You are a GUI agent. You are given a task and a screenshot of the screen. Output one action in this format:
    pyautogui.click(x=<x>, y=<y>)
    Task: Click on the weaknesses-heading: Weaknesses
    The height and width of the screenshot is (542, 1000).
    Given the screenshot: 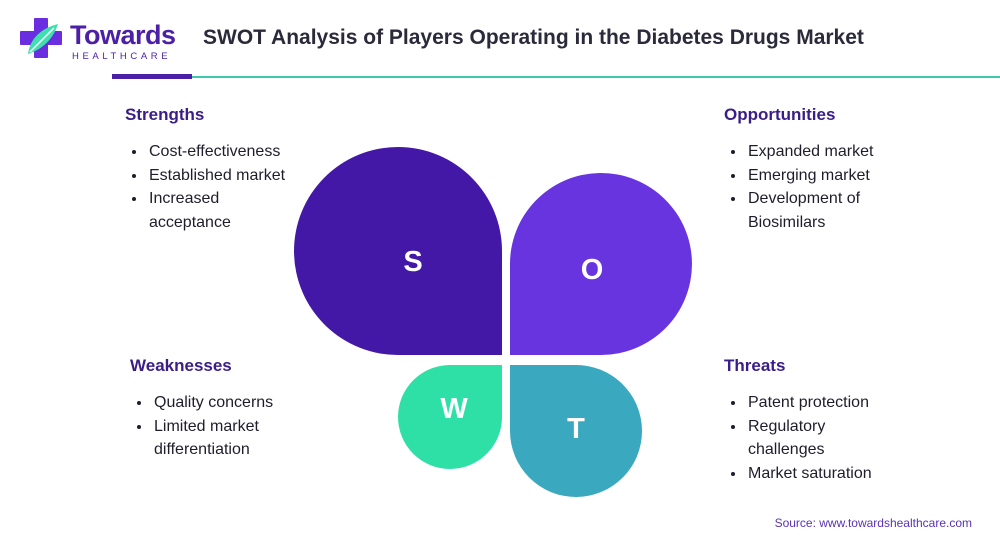 What is the action you would take?
    pyautogui.click(x=181, y=365)
    